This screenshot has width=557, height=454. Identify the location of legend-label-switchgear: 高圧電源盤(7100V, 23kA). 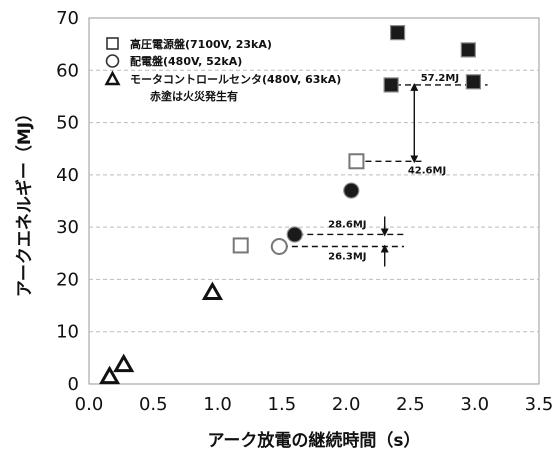
(201, 44).